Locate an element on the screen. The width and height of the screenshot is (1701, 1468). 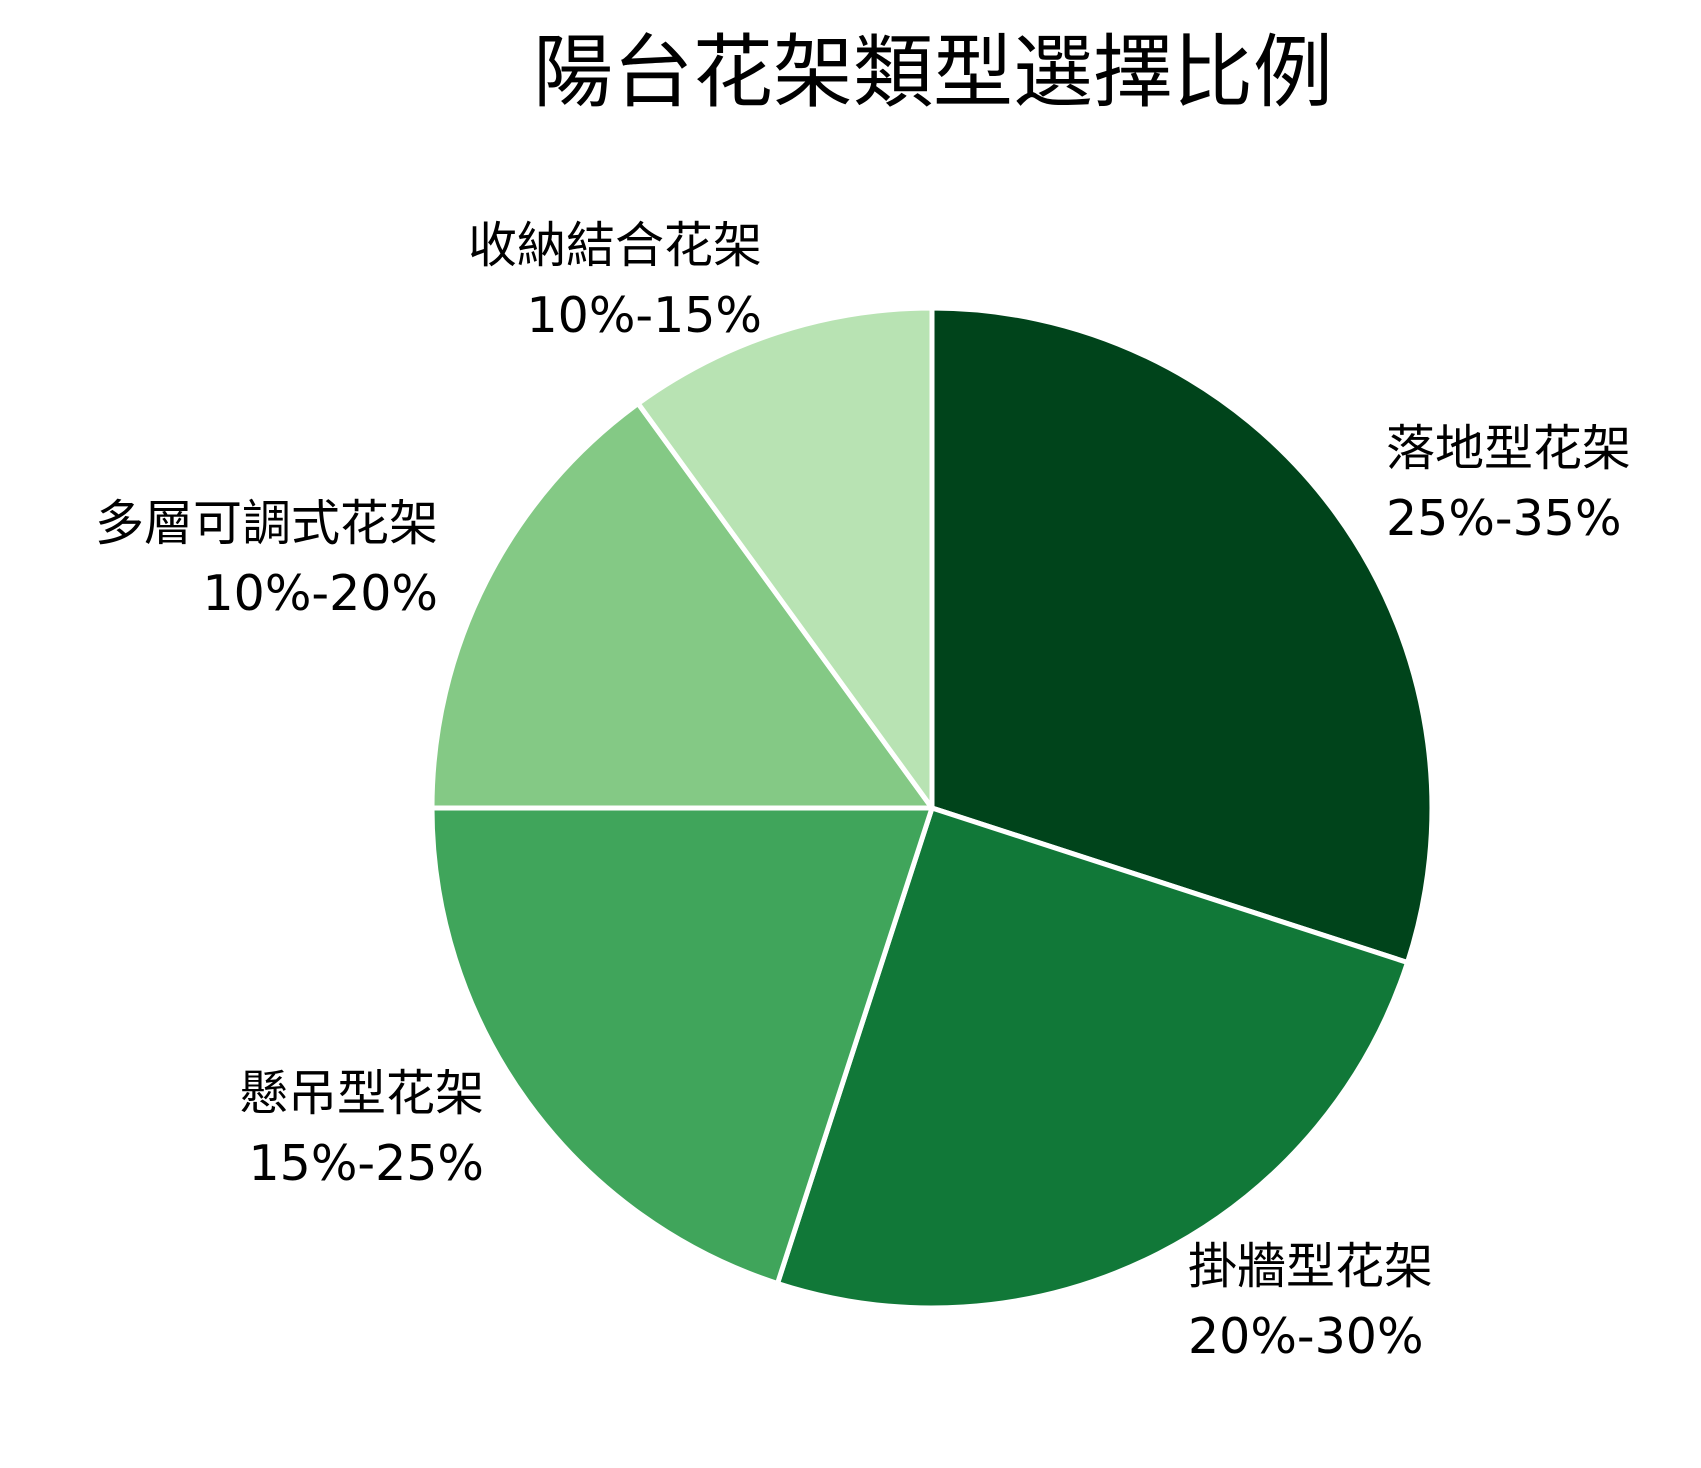
slice-label-hanging: 懸吊型花架 15%-25% is located at coordinates (361, 1128).